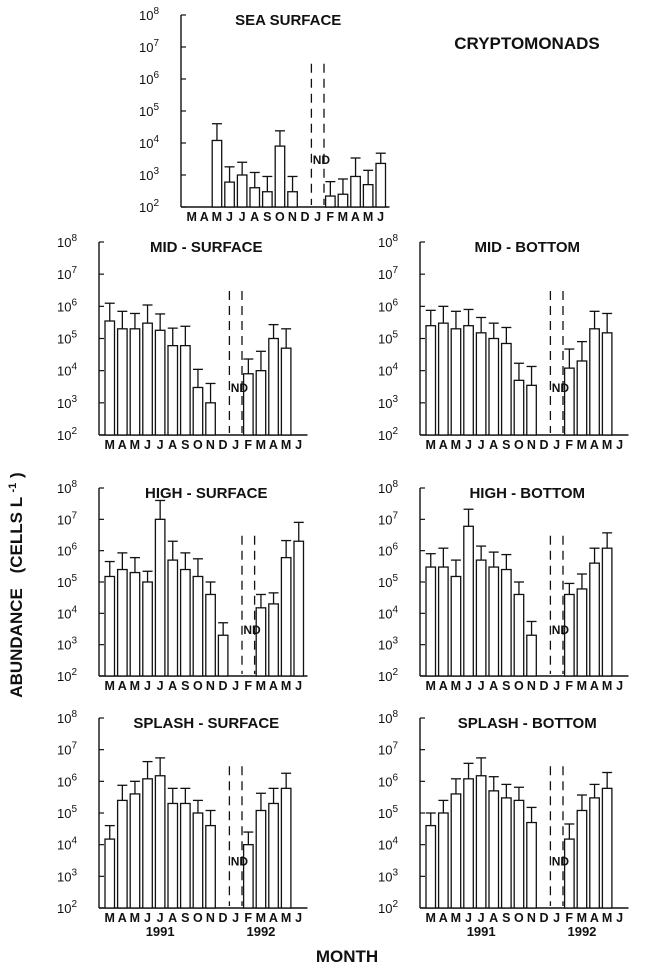  I want to click on y-axis-label-text: ABUNDANCE, so click(16, 643).